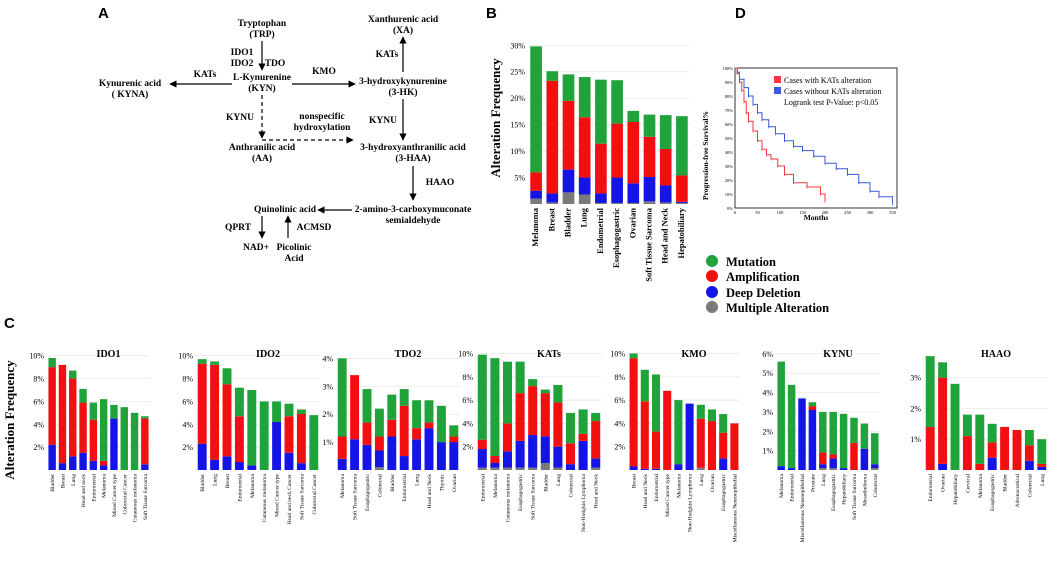  Describe the element at coordinates (301, 439) in the screenshot. I see `bar-soft-tissue-sarcoma-amplification` at that location.